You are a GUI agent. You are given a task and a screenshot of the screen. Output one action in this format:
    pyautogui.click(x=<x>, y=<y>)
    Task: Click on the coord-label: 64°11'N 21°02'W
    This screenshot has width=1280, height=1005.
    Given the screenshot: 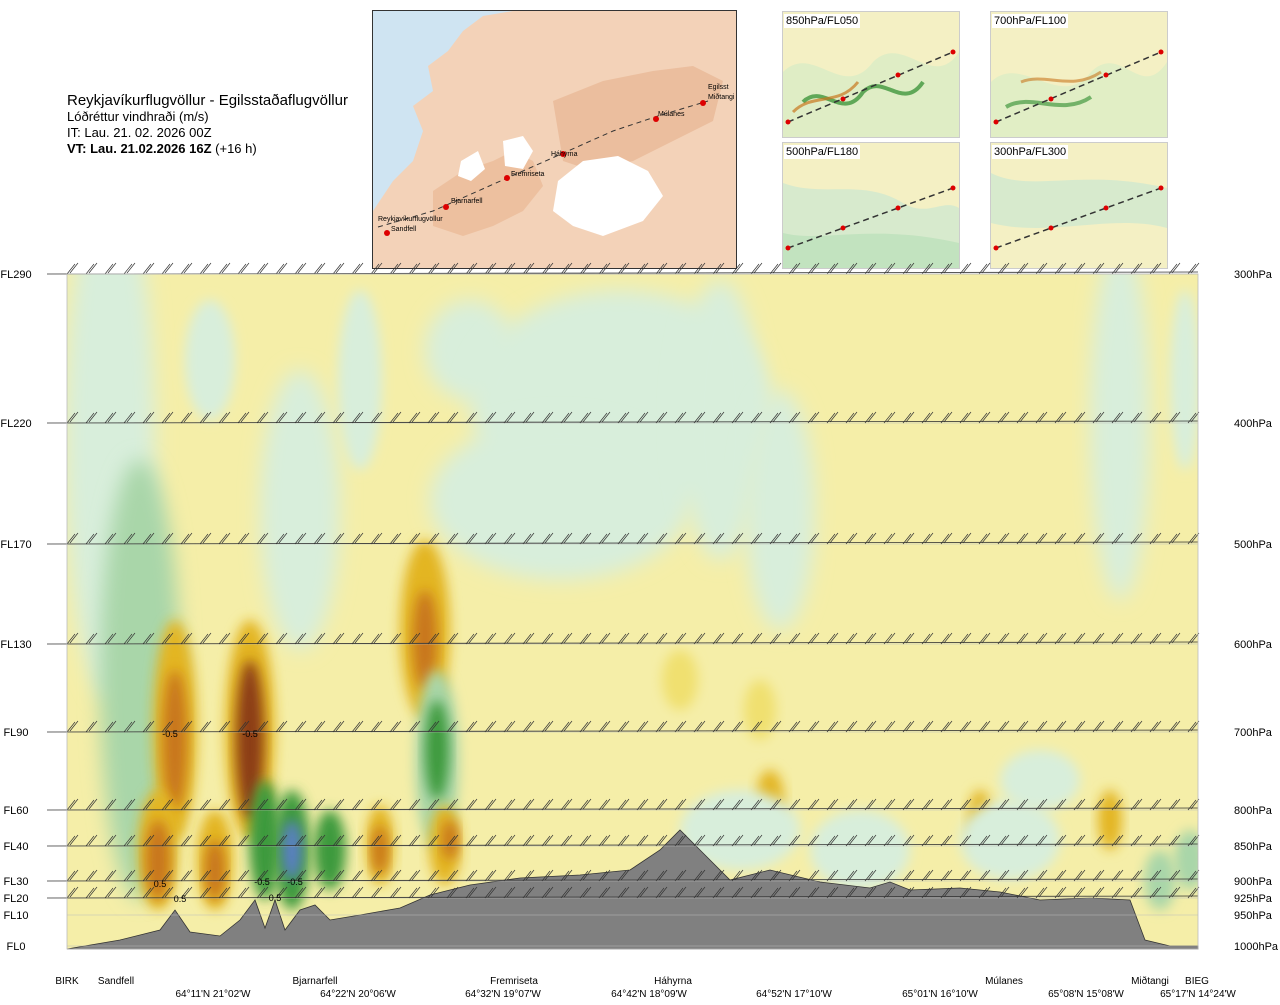 What is the action you would take?
    pyautogui.click(x=213, y=994)
    